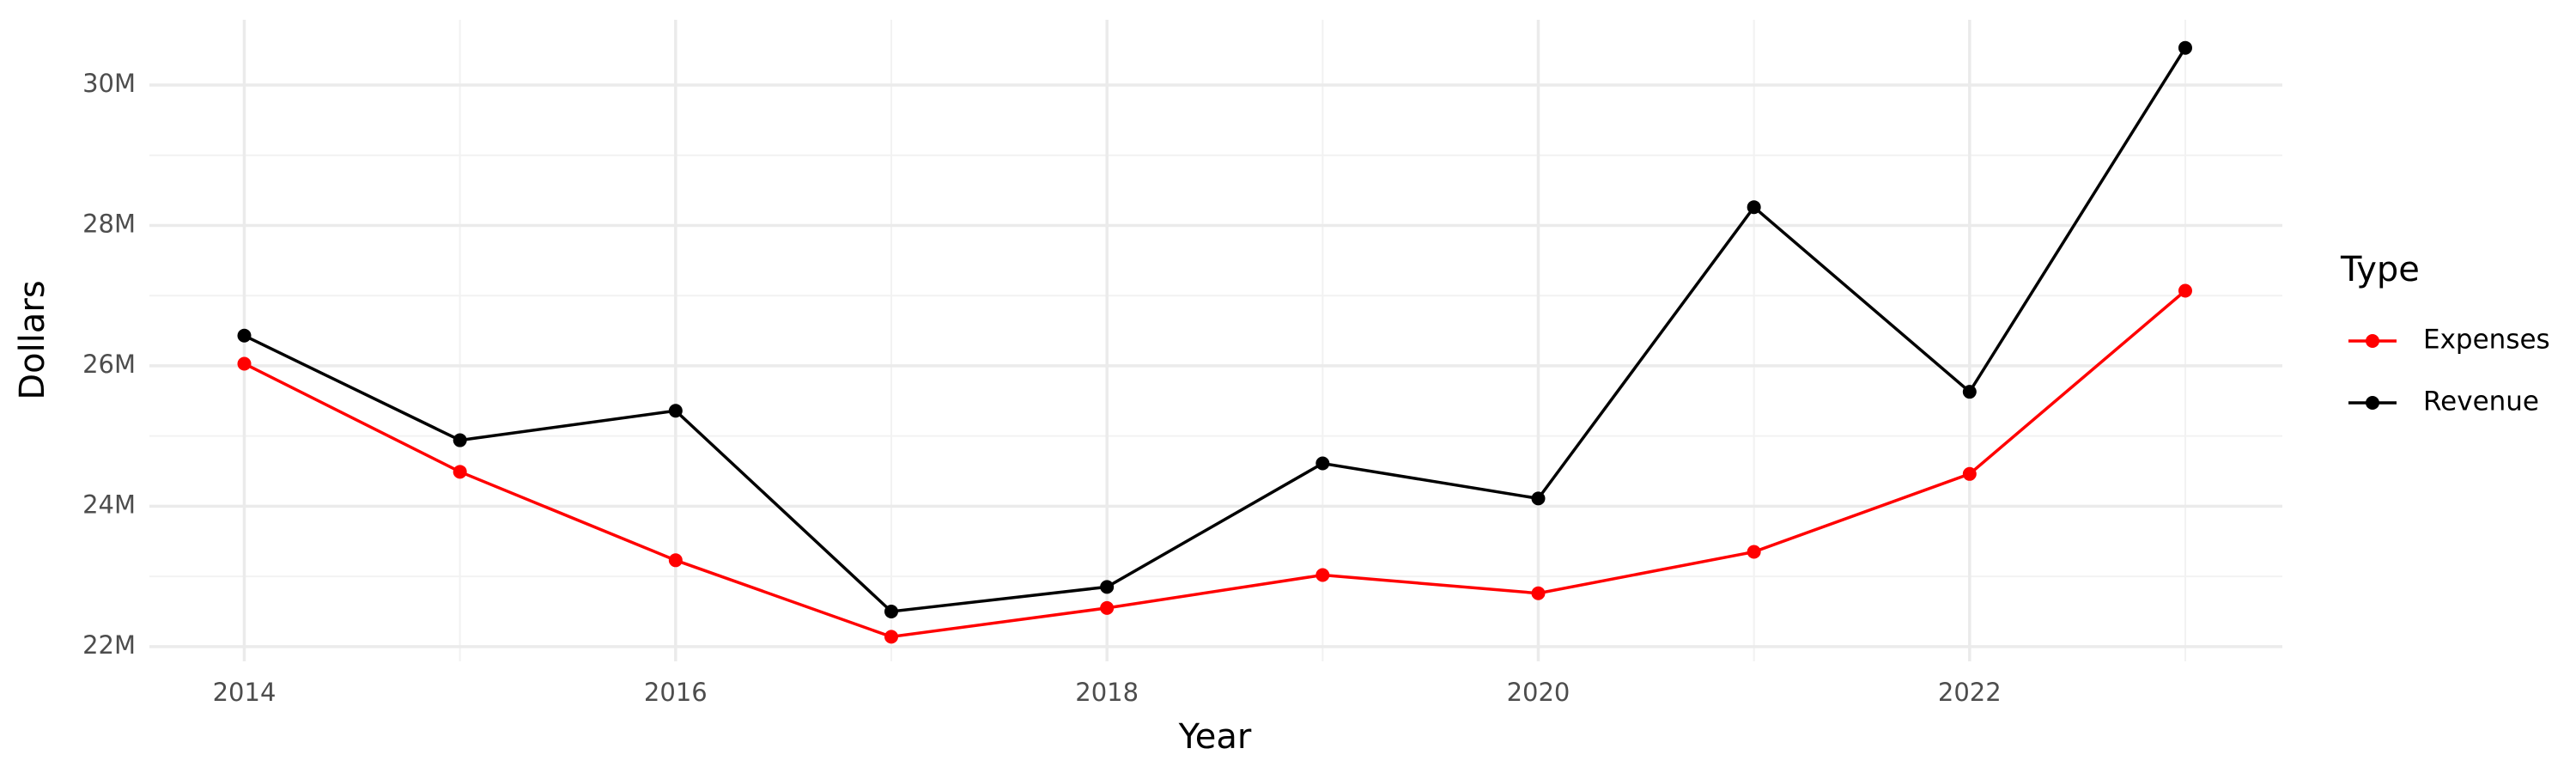  Describe the element at coordinates (1970, 692) in the screenshot. I see `x-tick-label: 2022` at that location.